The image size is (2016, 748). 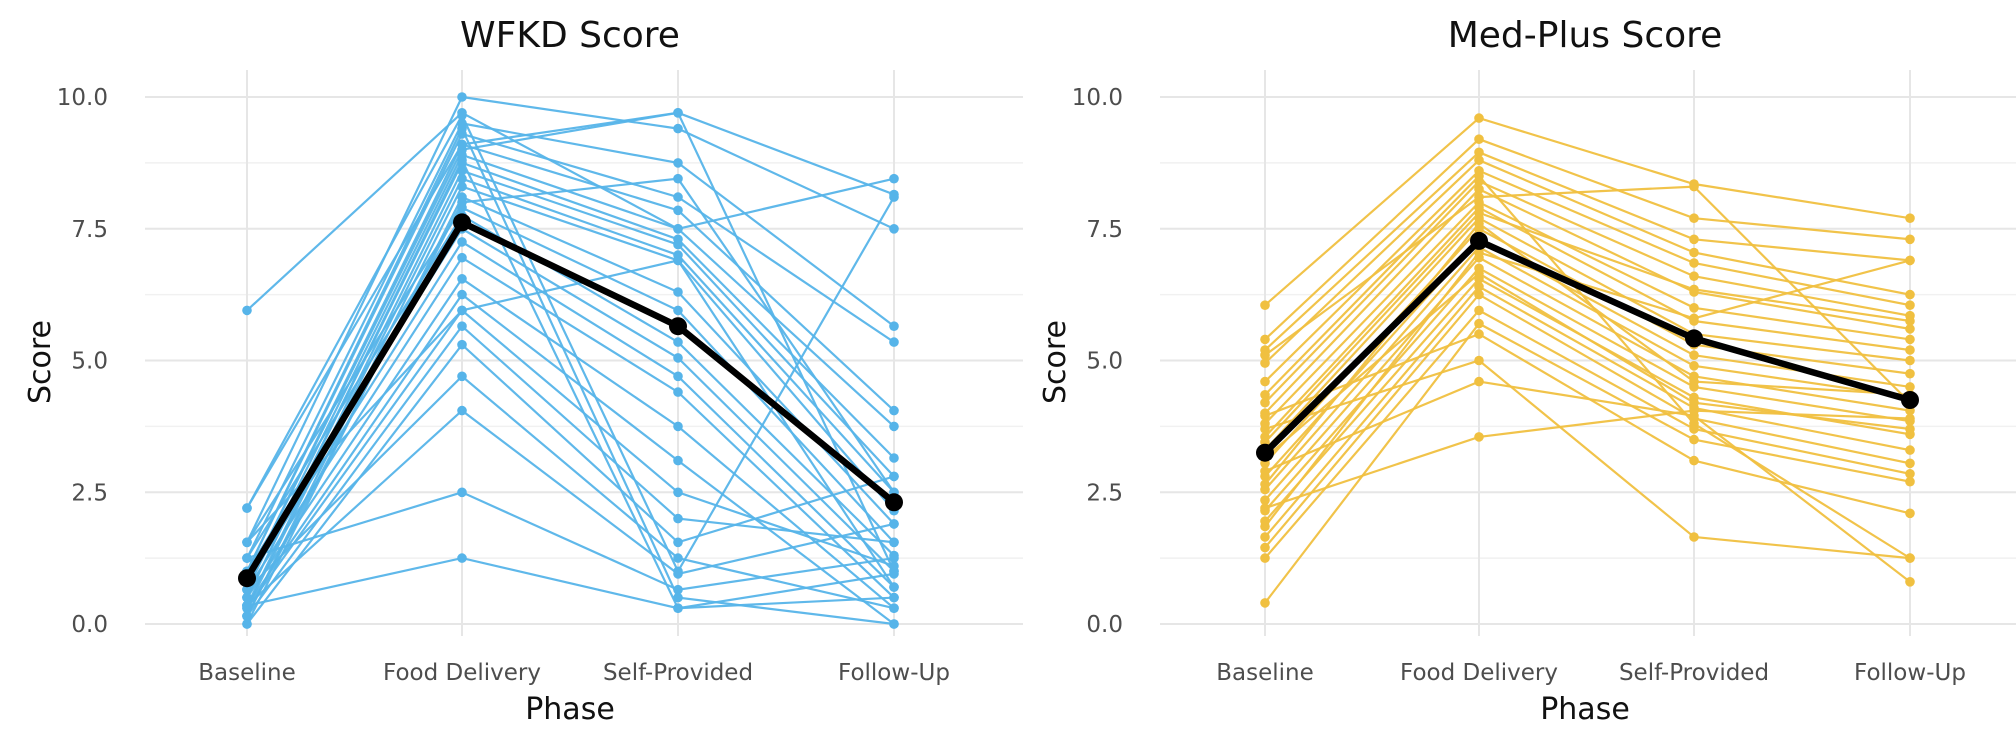 I want to click on panel-title: Med-Plus Score, so click(x=1585, y=35).